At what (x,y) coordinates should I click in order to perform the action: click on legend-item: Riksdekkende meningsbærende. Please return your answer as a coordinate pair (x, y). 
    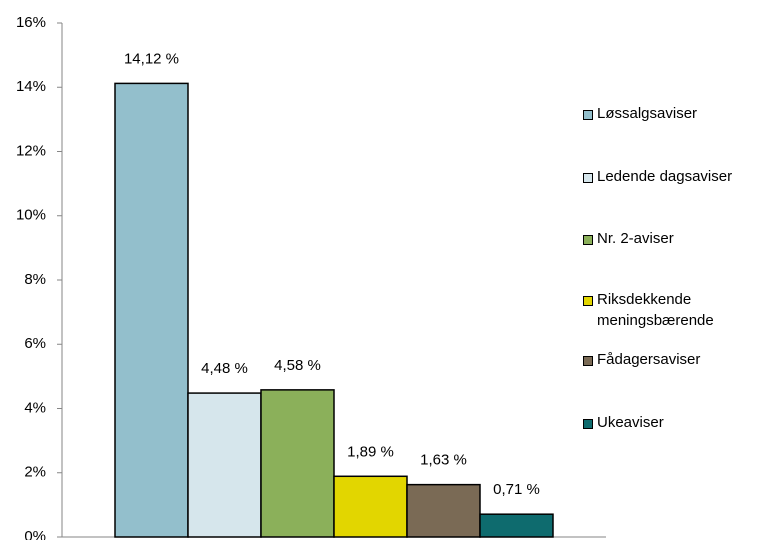
    Looking at the image, I should click on (670, 311).